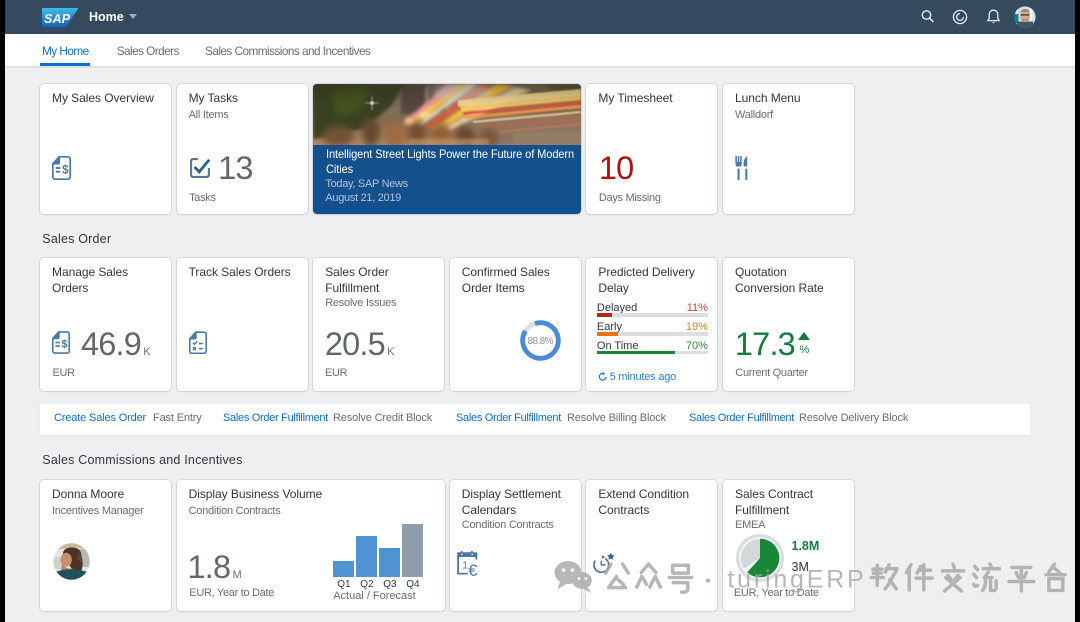 The height and width of the screenshot is (622, 1080). What do you see at coordinates (57, 18) in the screenshot?
I see `svg-text: SAP` at bounding box center [57, 18].